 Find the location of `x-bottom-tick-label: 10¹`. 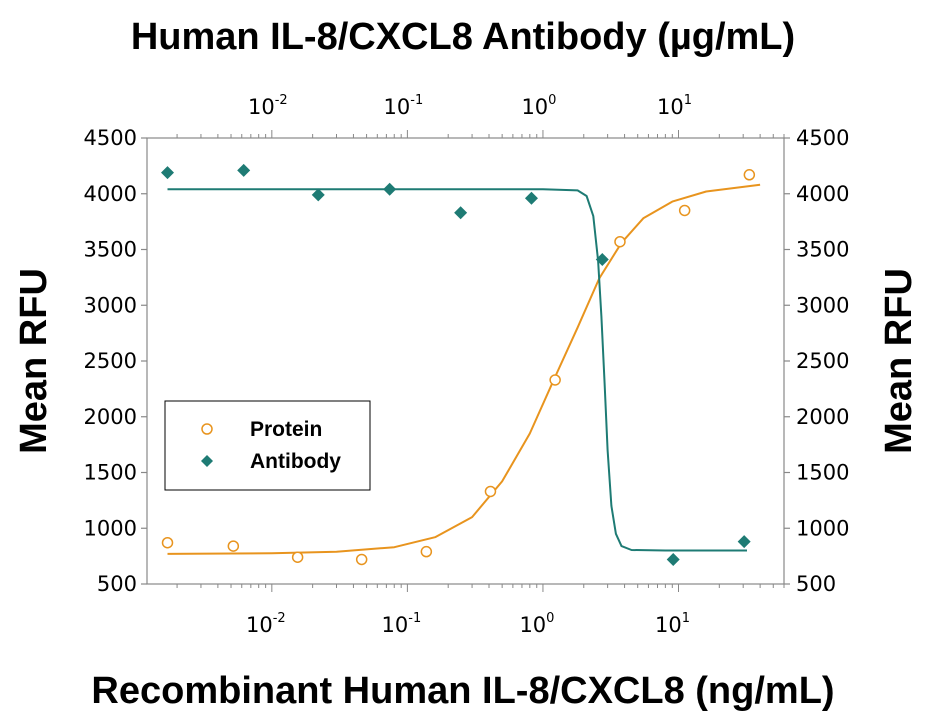

x-bottom-tick-label: 10¹ is located at coordinates (672, 624).